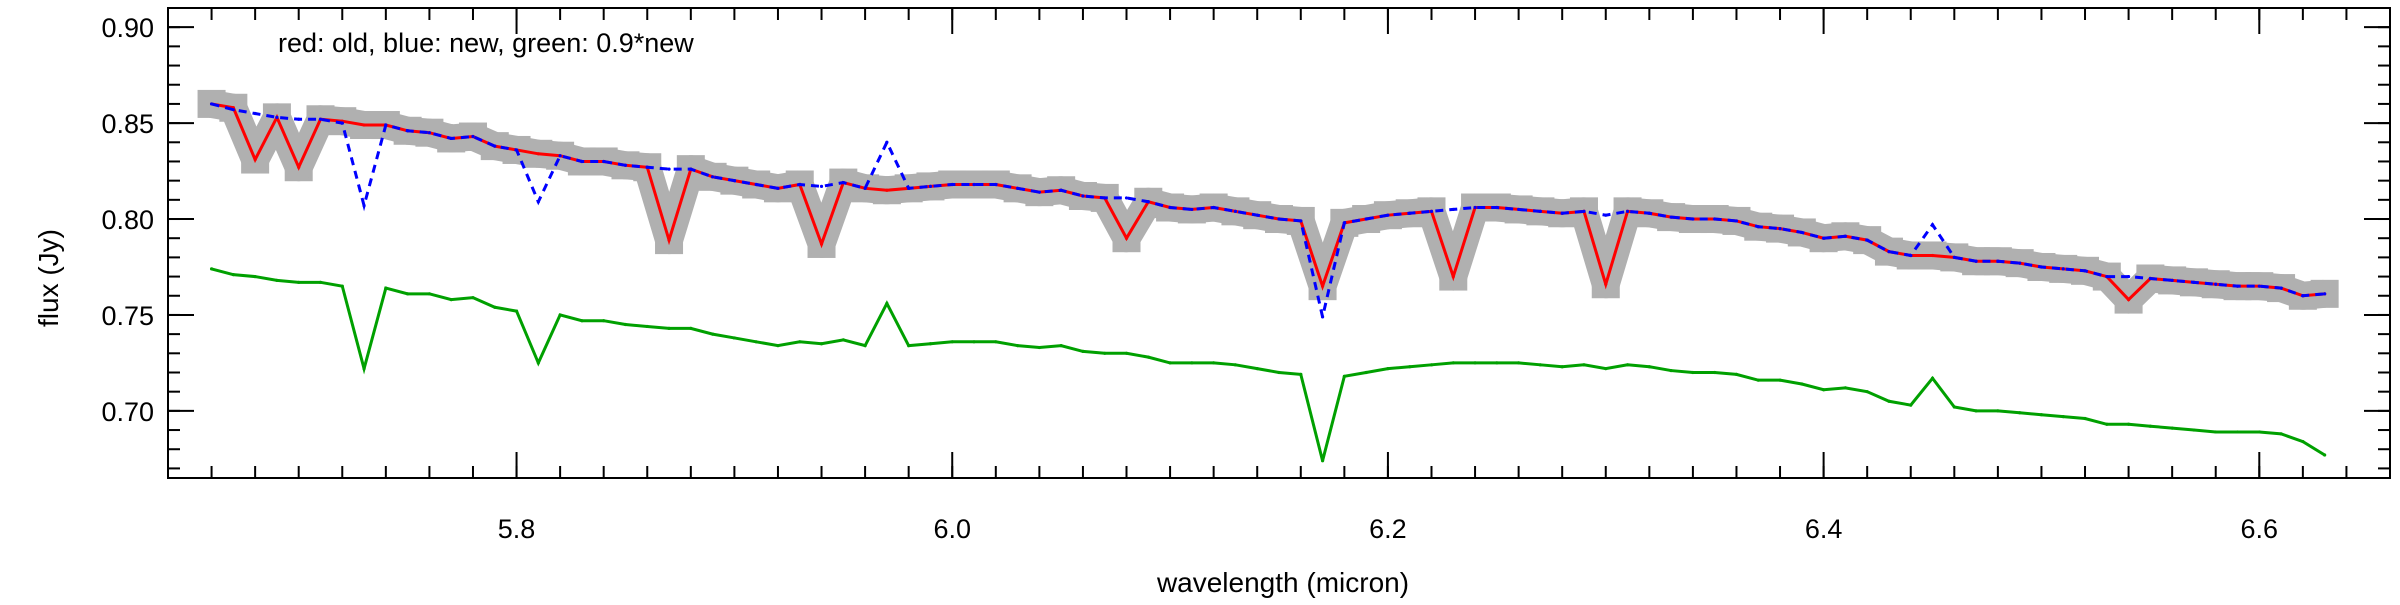 The height and width of the screenshot is (605, 2400). What do you see at coordinates (1282, 582) in the screenshot?
I see `x-axis-label: wavelength (micron)` at bounding box center [1282, 582].